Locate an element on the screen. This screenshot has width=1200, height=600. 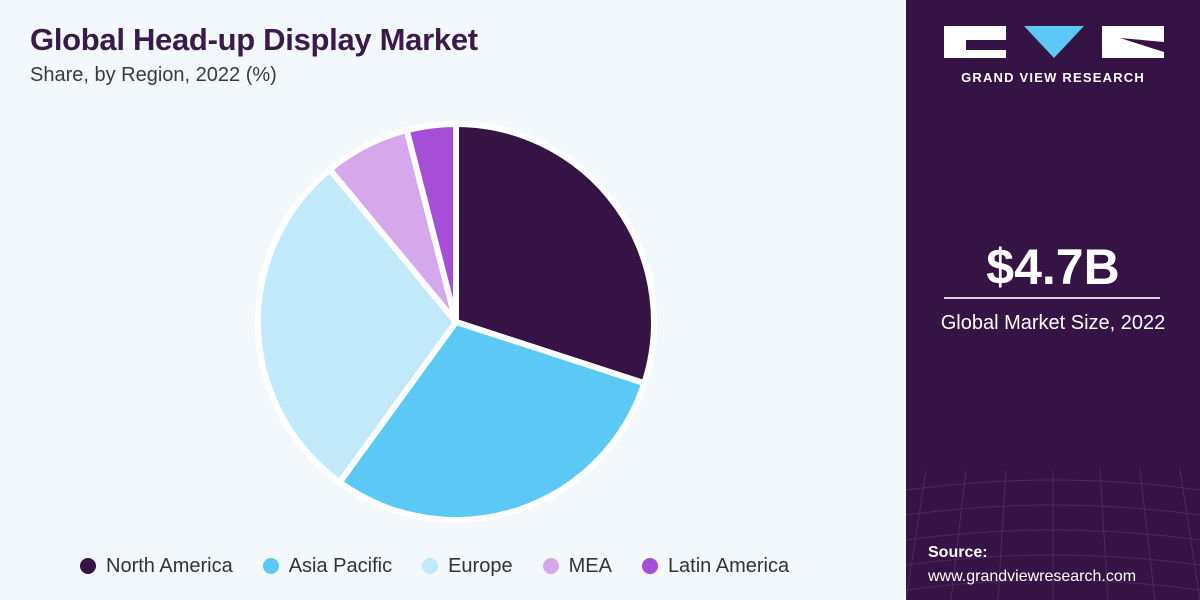
legend-item-europe: Europe is located at coordinates (467, 566).